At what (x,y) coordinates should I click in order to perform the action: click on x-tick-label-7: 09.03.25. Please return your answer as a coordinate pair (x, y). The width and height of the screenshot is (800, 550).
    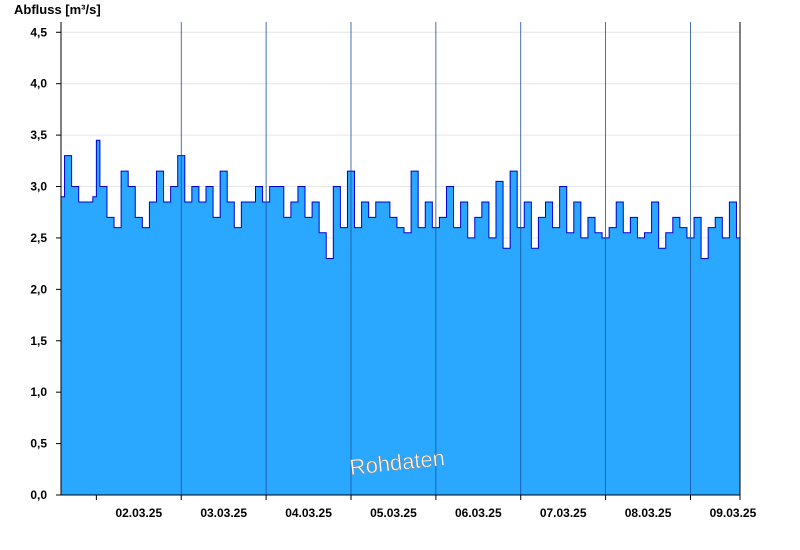
    Looking at the image, I should click on (733, 513).